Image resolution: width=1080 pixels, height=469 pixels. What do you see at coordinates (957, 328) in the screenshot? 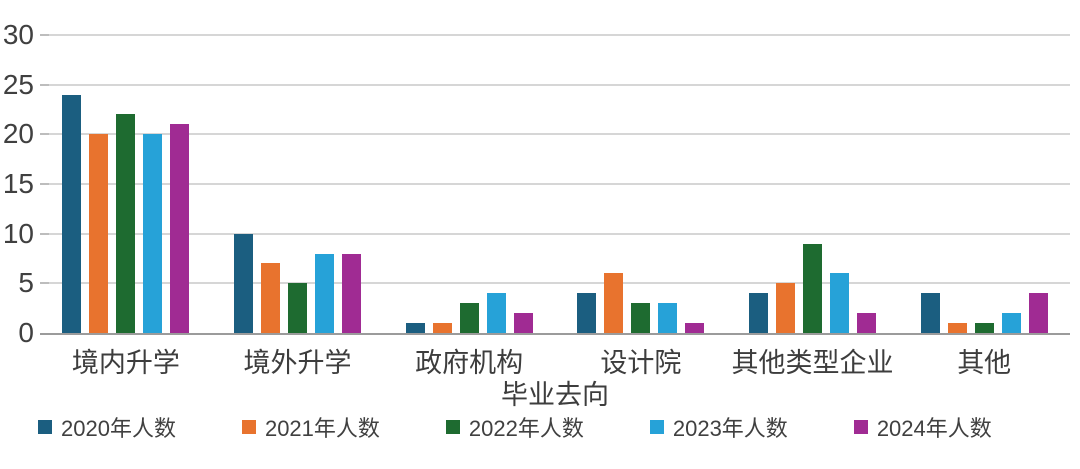
I see `bar-2021年人数-其他` at bounding box center [957, 328].